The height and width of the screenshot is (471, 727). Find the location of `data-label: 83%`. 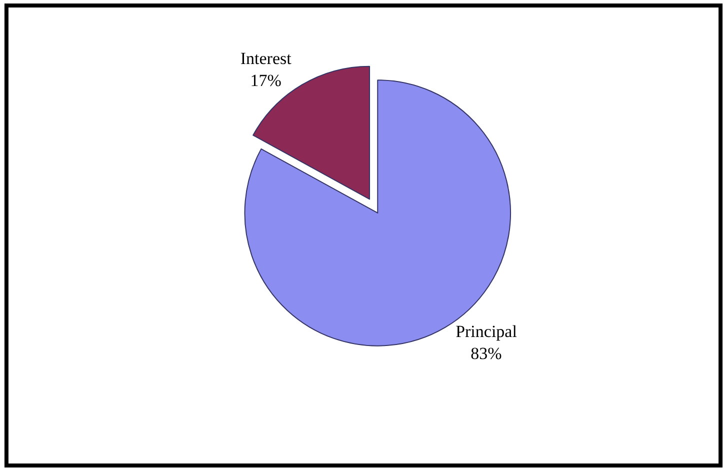

data-label: 83% is located at coordinates (486, 354).